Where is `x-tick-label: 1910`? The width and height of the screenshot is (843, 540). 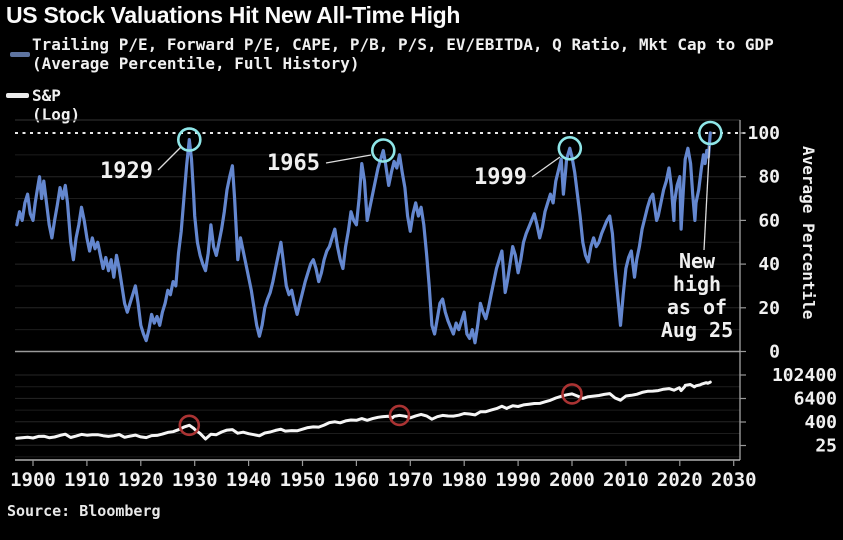 x-tick-label: 1910 is located at coordinates (87, 480).